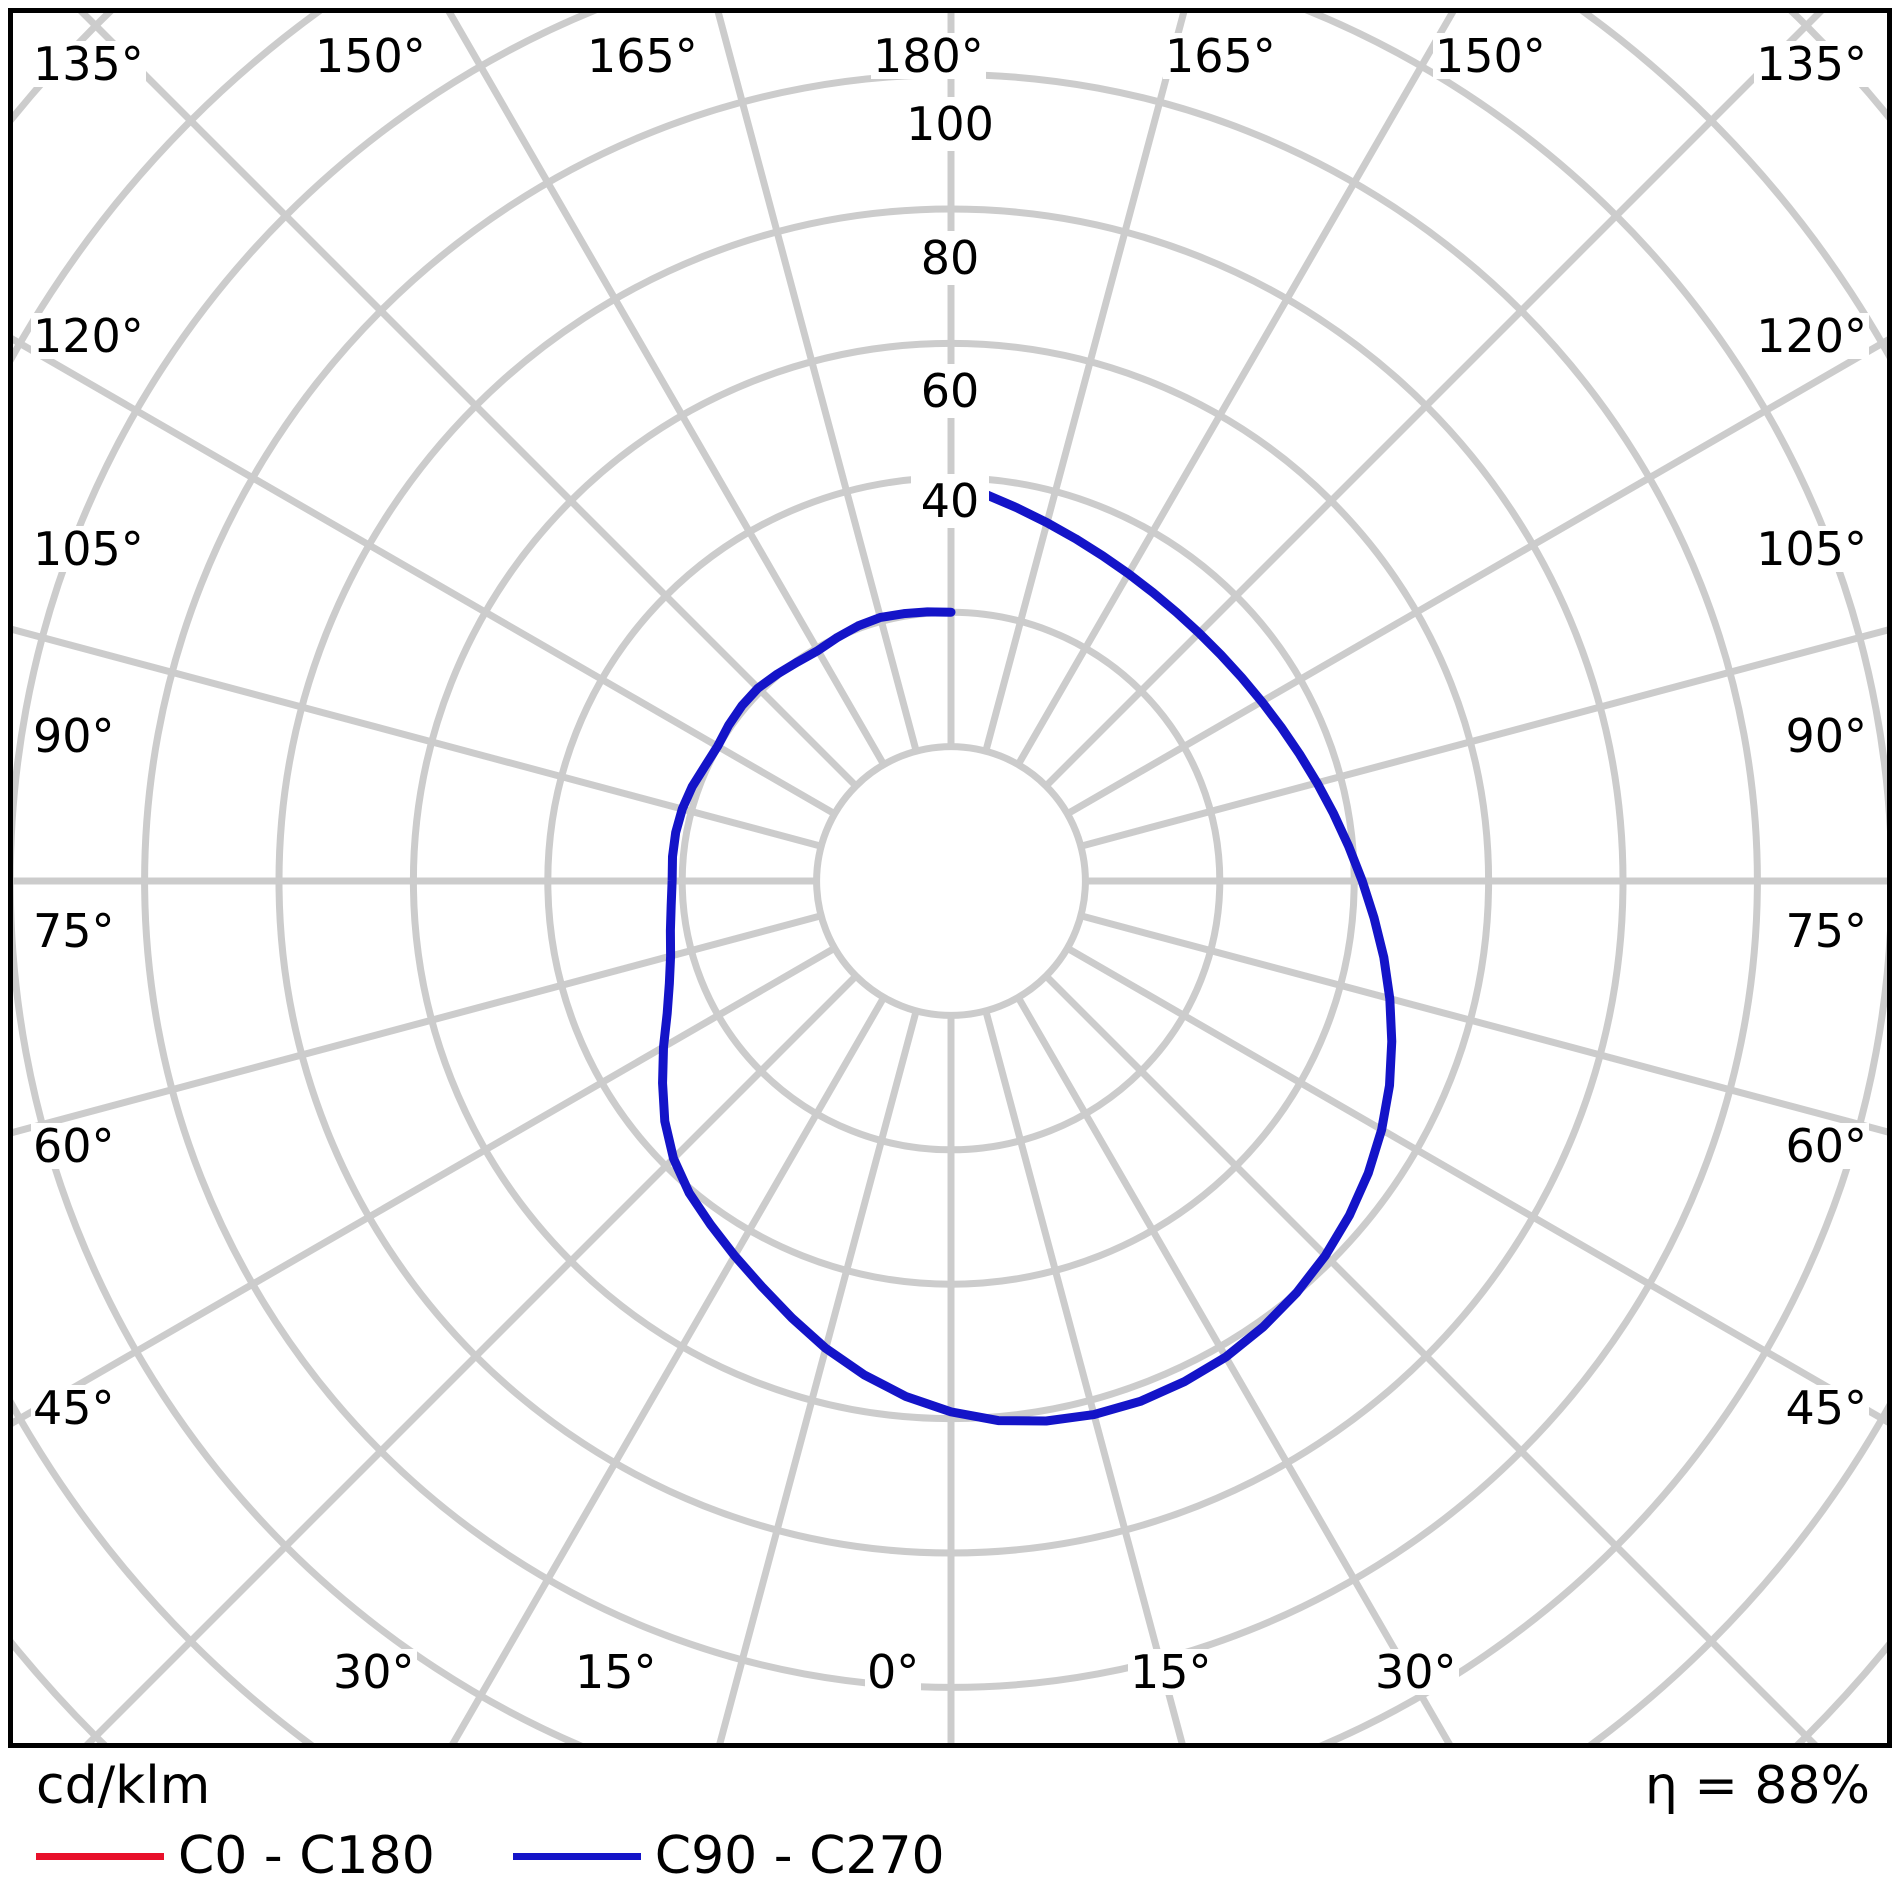  What do you see at coordinates (88, 64) in the screenshot?
I see `angle-label-left-0: 135°` at bounding box center [88, 64].